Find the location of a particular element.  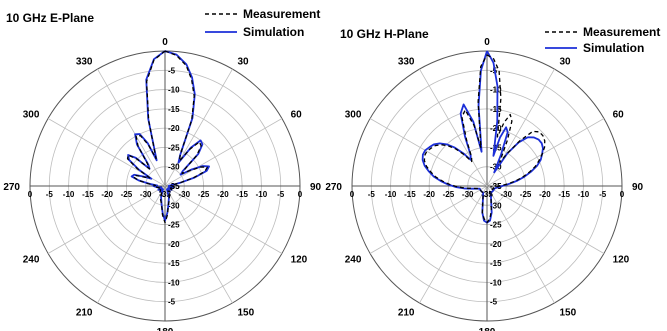

h-plane-angle-label: 210 is located at coordinates (406, 313).